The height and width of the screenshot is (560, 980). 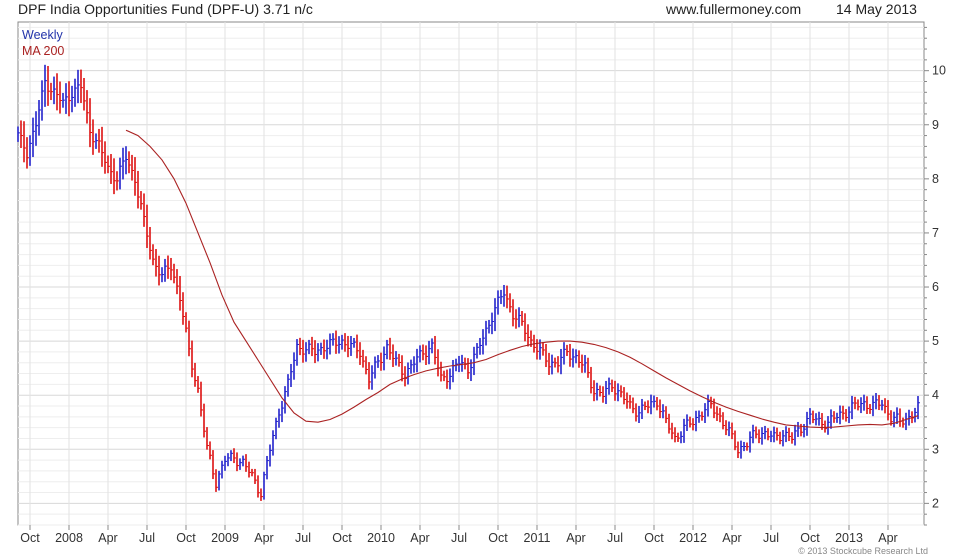 What do you see at coordinates (935, 395) in the screenshot?
I see `y-tick-label: 4` at bounding box center [935, 395].